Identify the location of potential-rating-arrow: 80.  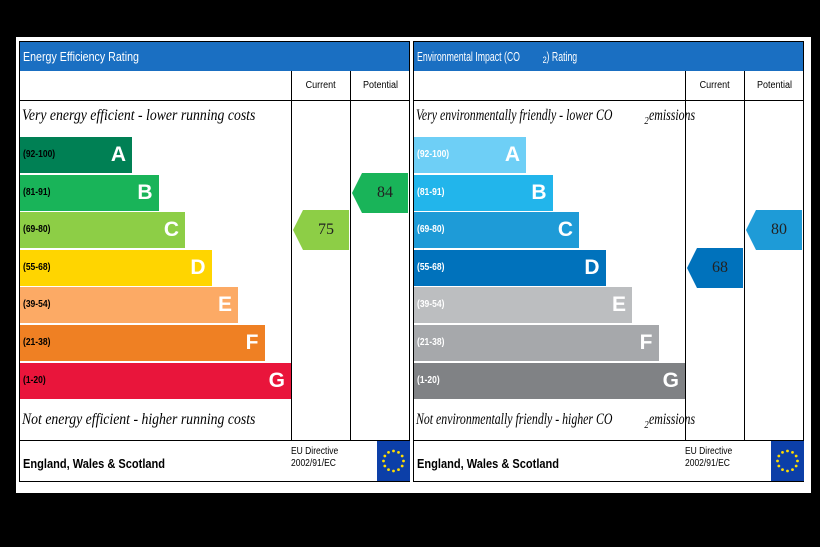
(774, 230).